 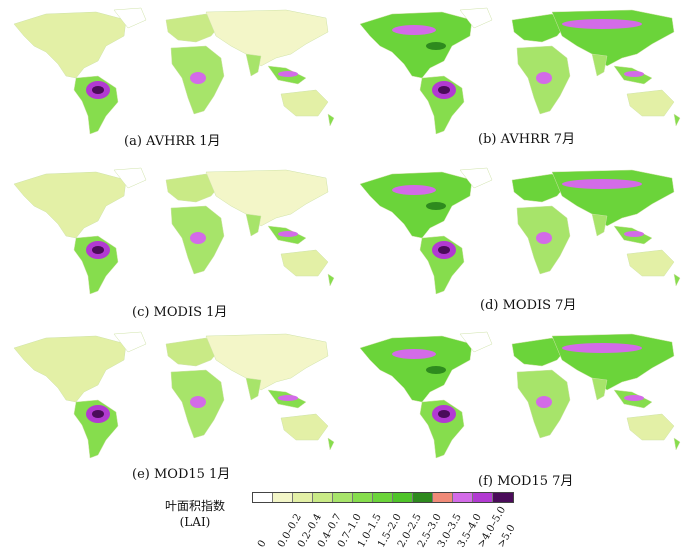 What do you see at coordinates (527, 139) in the screenshot?
I see `caption-b: (b) AVHRR 7月` at bounding box center [527, 139].